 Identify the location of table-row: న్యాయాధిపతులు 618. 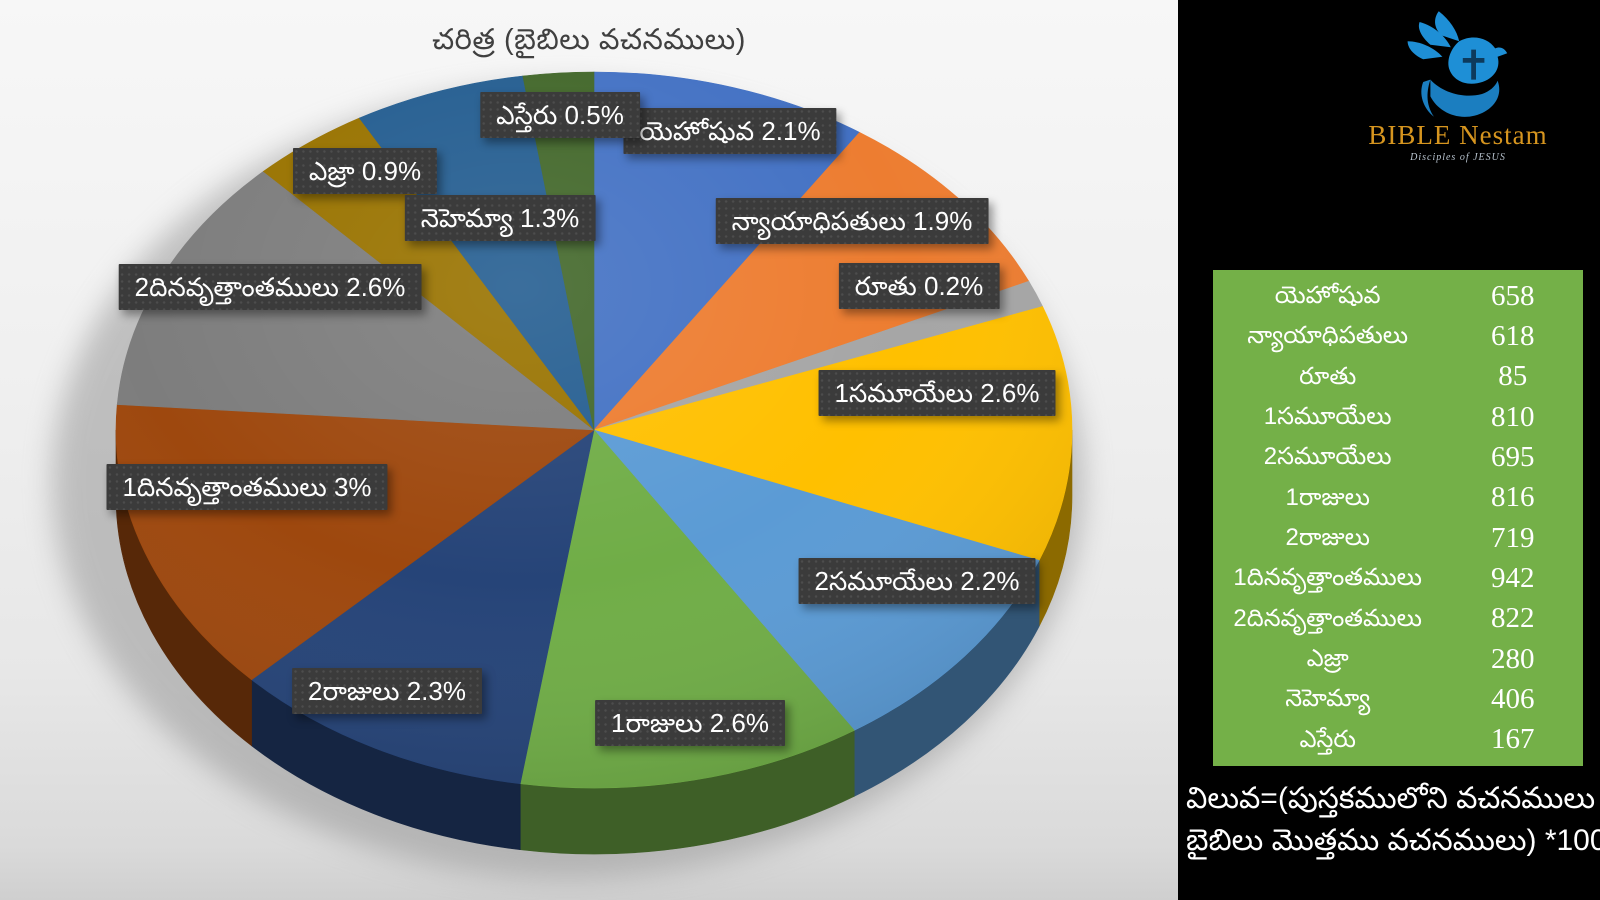
(1398, 335).